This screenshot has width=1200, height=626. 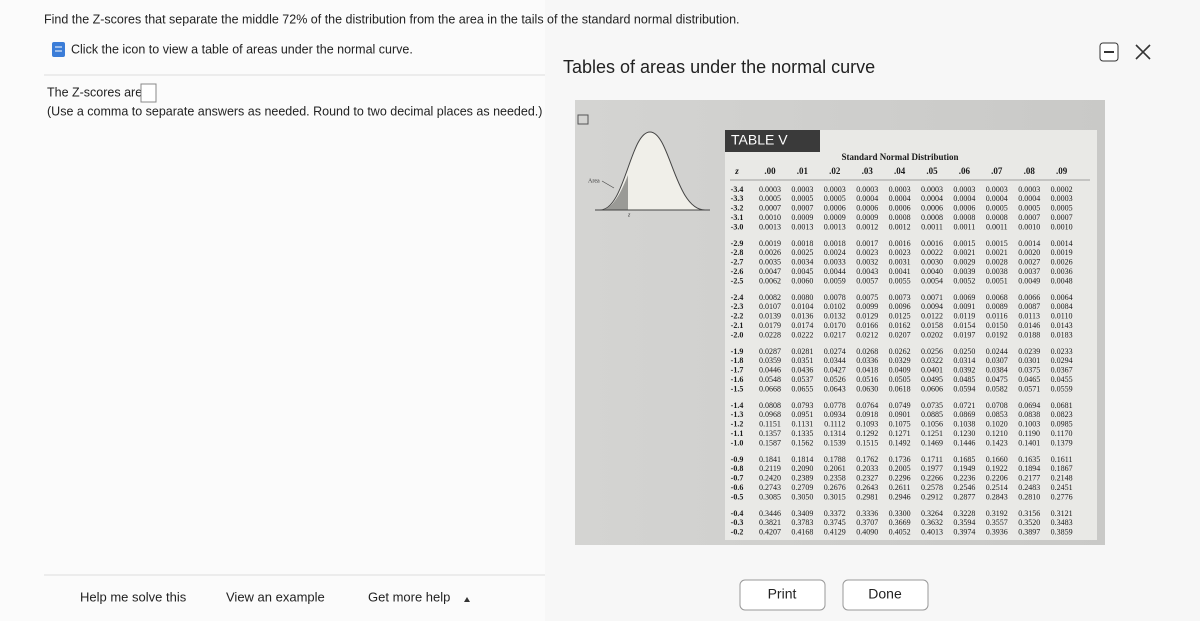 I want to click on table-cell: 0.1894, so click(x=1029, y=468).